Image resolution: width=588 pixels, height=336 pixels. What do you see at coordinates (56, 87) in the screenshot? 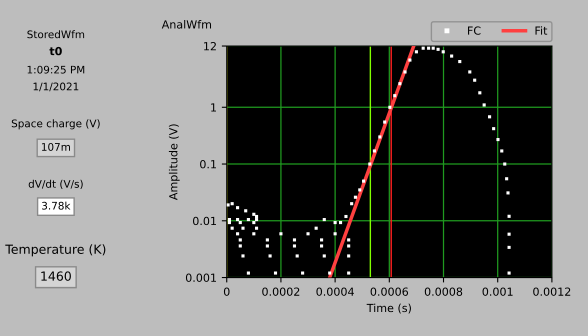
I see `text: 1/1/2021` at bounding box center [56, 87].